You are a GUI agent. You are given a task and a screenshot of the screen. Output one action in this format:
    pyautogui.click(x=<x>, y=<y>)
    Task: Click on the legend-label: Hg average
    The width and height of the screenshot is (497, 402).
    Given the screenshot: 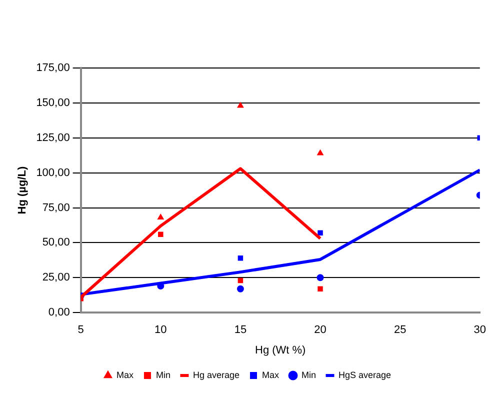 What is the action you would take?
    pyautogui.click(x=216, y=375)
    